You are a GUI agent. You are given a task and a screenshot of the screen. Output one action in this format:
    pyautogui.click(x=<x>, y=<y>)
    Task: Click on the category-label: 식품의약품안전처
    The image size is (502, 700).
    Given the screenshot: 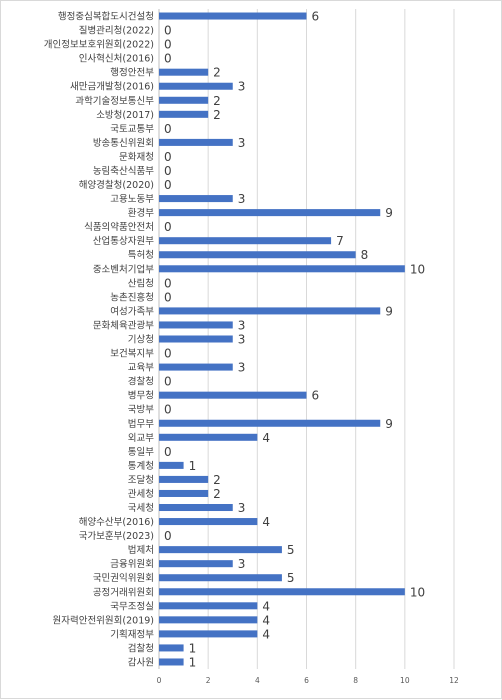 What is the action you would take?
    pyautogui.click(x=119, y=227)
    